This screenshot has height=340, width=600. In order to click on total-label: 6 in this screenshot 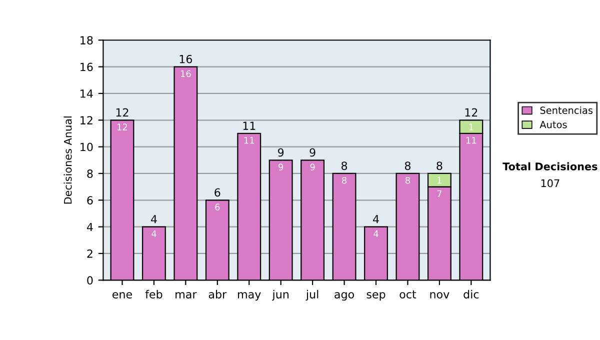, I will do `click(217, 192)`.